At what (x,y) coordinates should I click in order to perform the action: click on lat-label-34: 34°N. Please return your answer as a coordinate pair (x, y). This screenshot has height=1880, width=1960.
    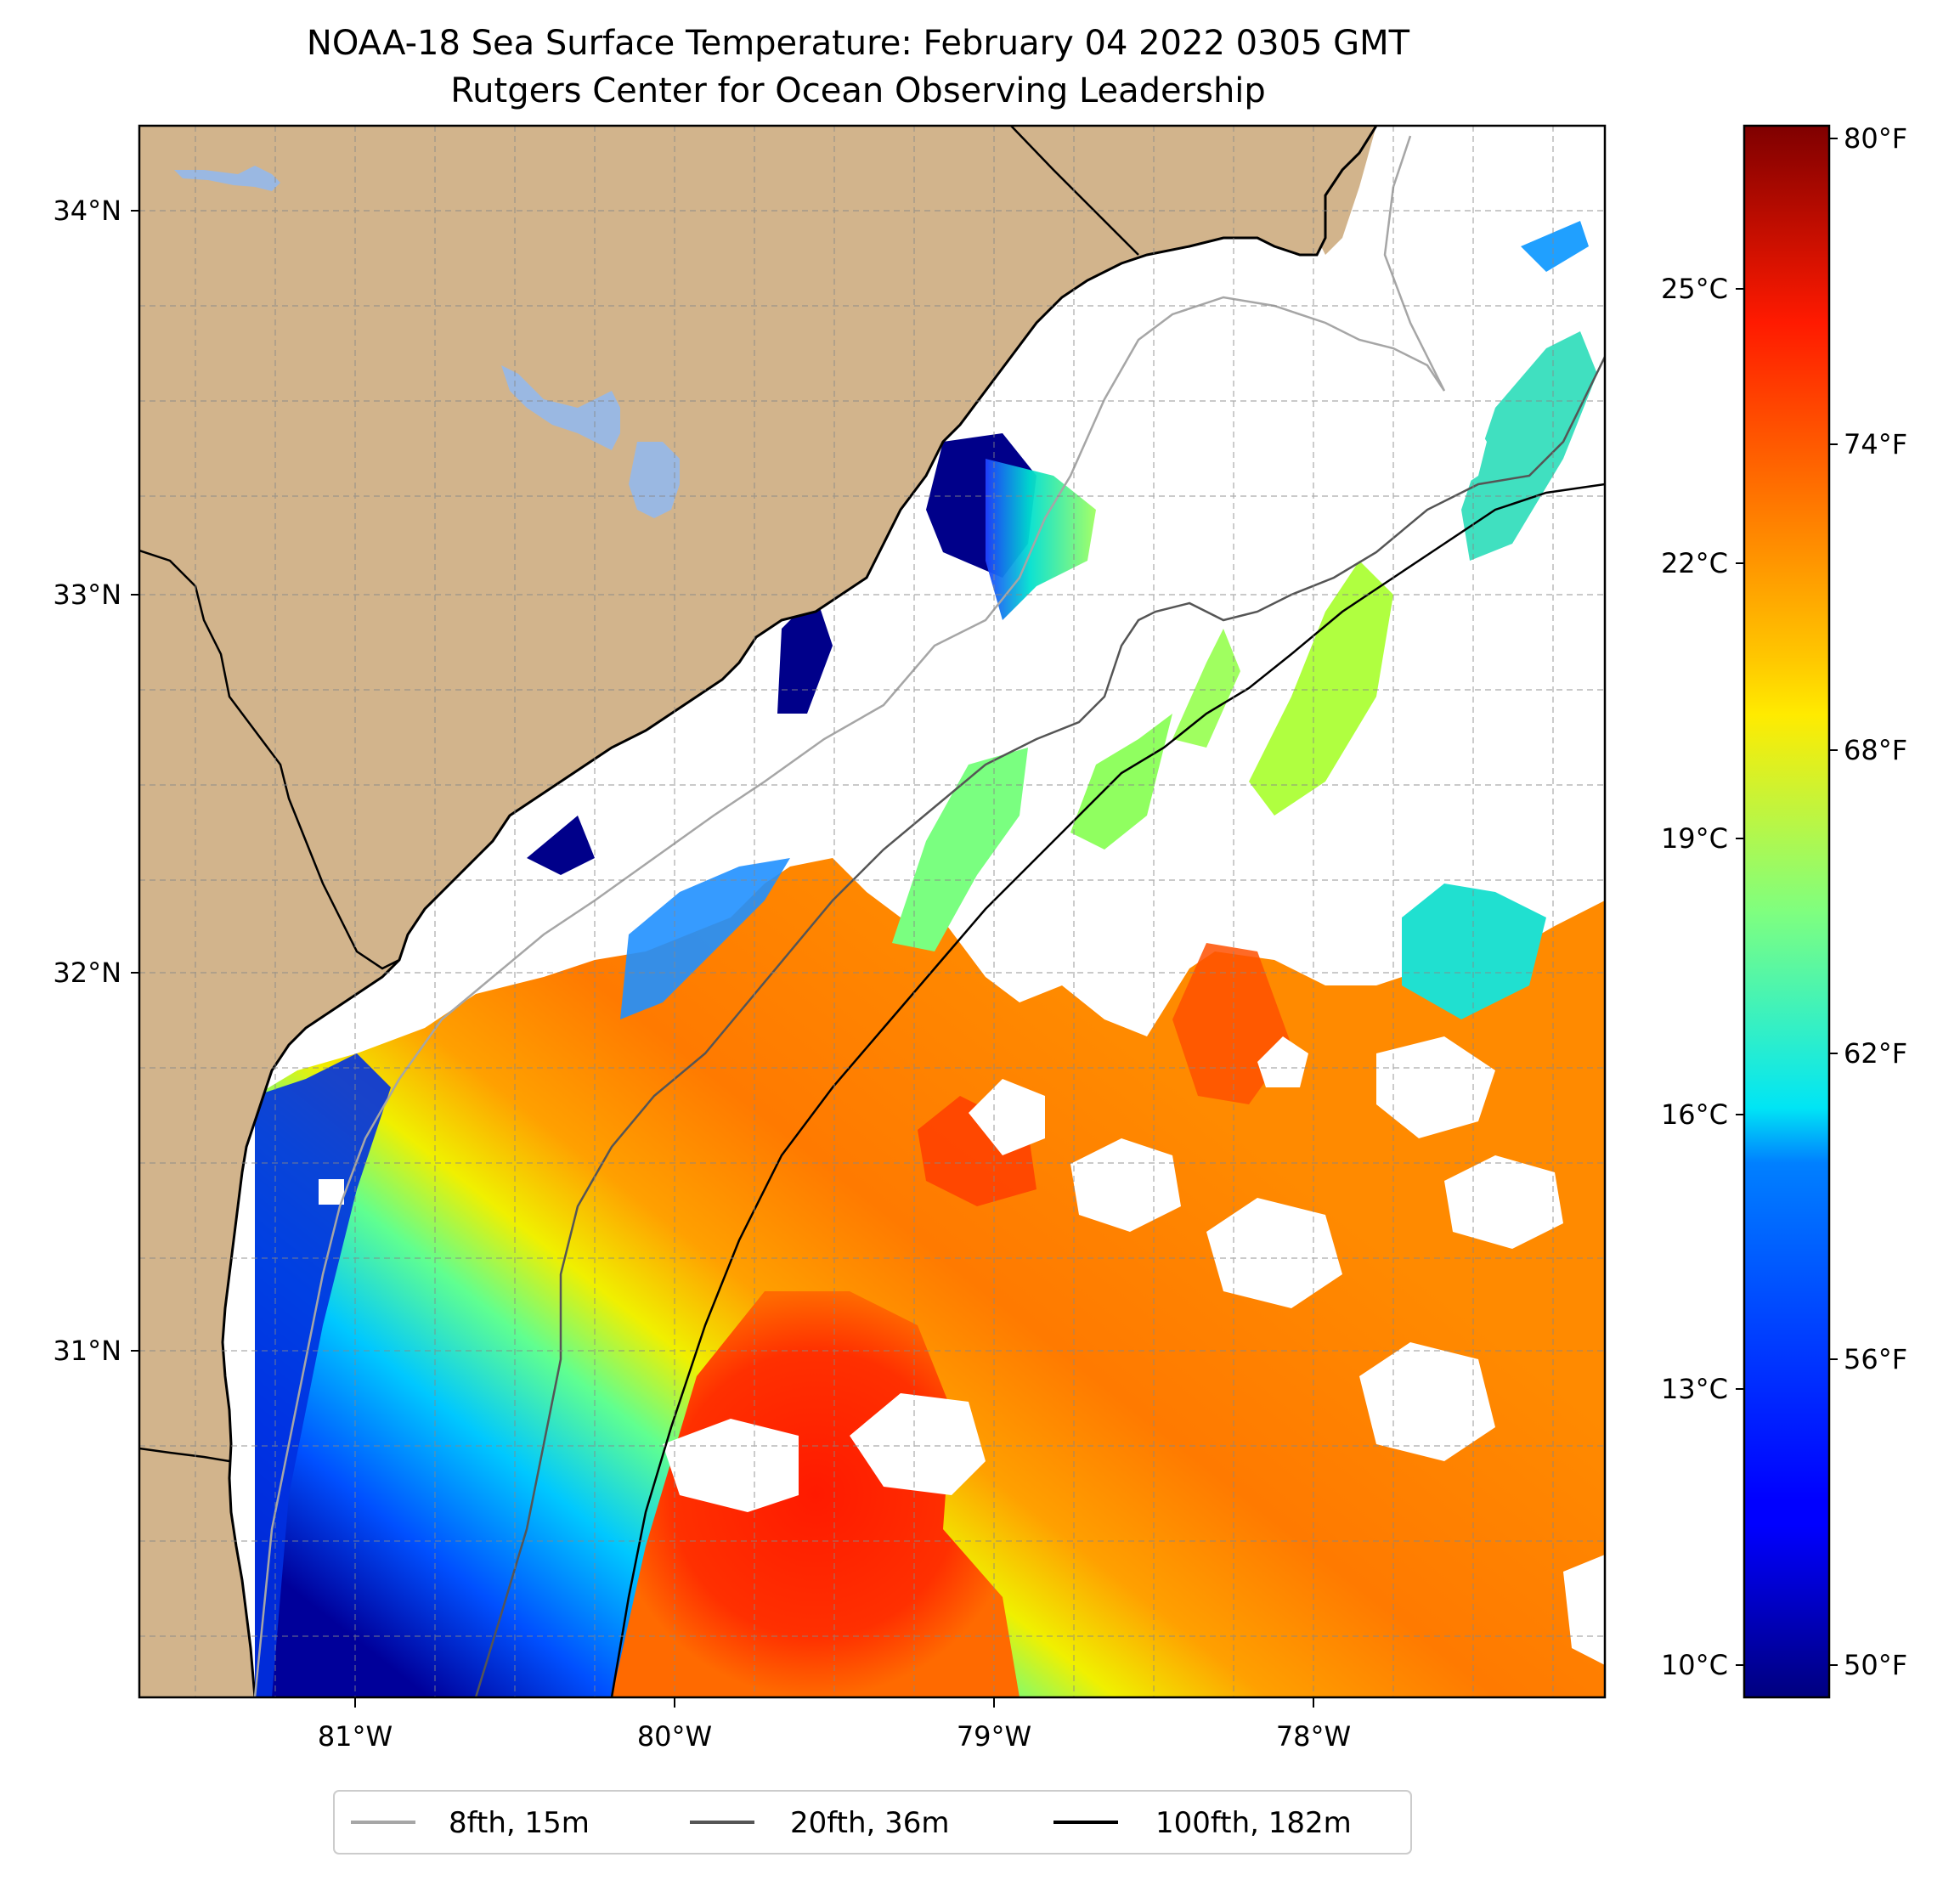
    Looking at the image, I should click on (87, 211).